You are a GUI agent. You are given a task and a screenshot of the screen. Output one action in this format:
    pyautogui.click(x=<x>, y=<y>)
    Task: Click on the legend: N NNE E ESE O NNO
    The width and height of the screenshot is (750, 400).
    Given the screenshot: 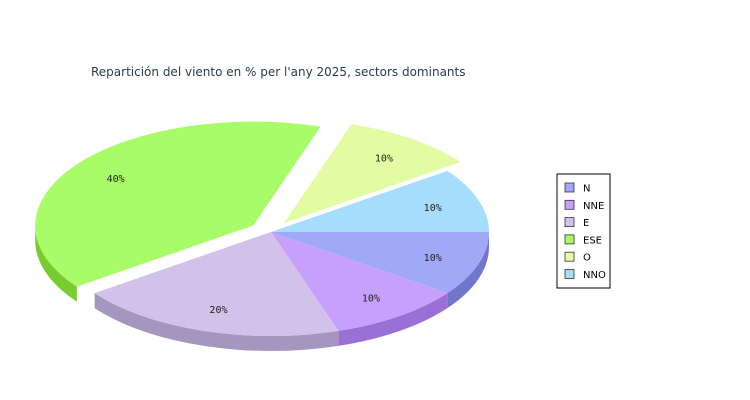 What is the action you would take?
    pyautogui.click(x=583, y=231)
    